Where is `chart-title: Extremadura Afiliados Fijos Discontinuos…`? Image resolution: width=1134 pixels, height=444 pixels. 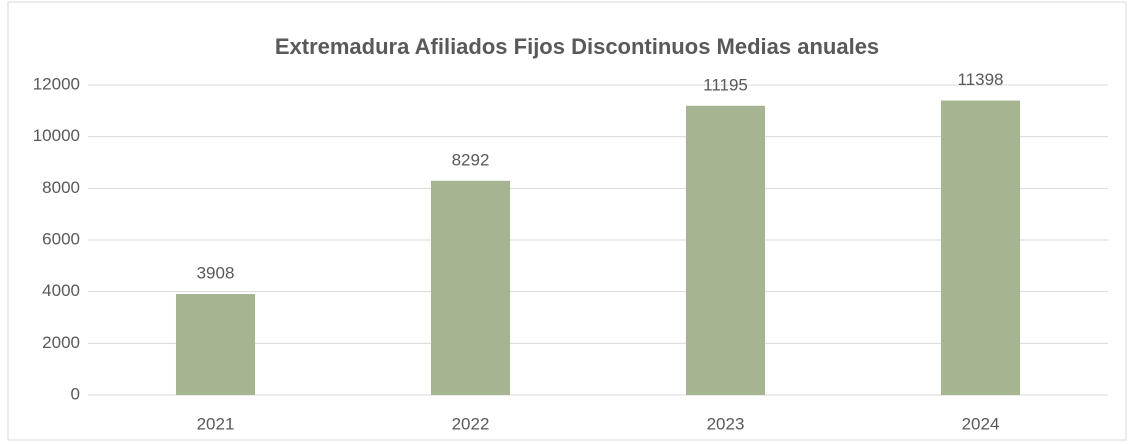
chart-title: Extremadura Afiliados Fijos Discontinuos… is located at coordinates (577, 46).